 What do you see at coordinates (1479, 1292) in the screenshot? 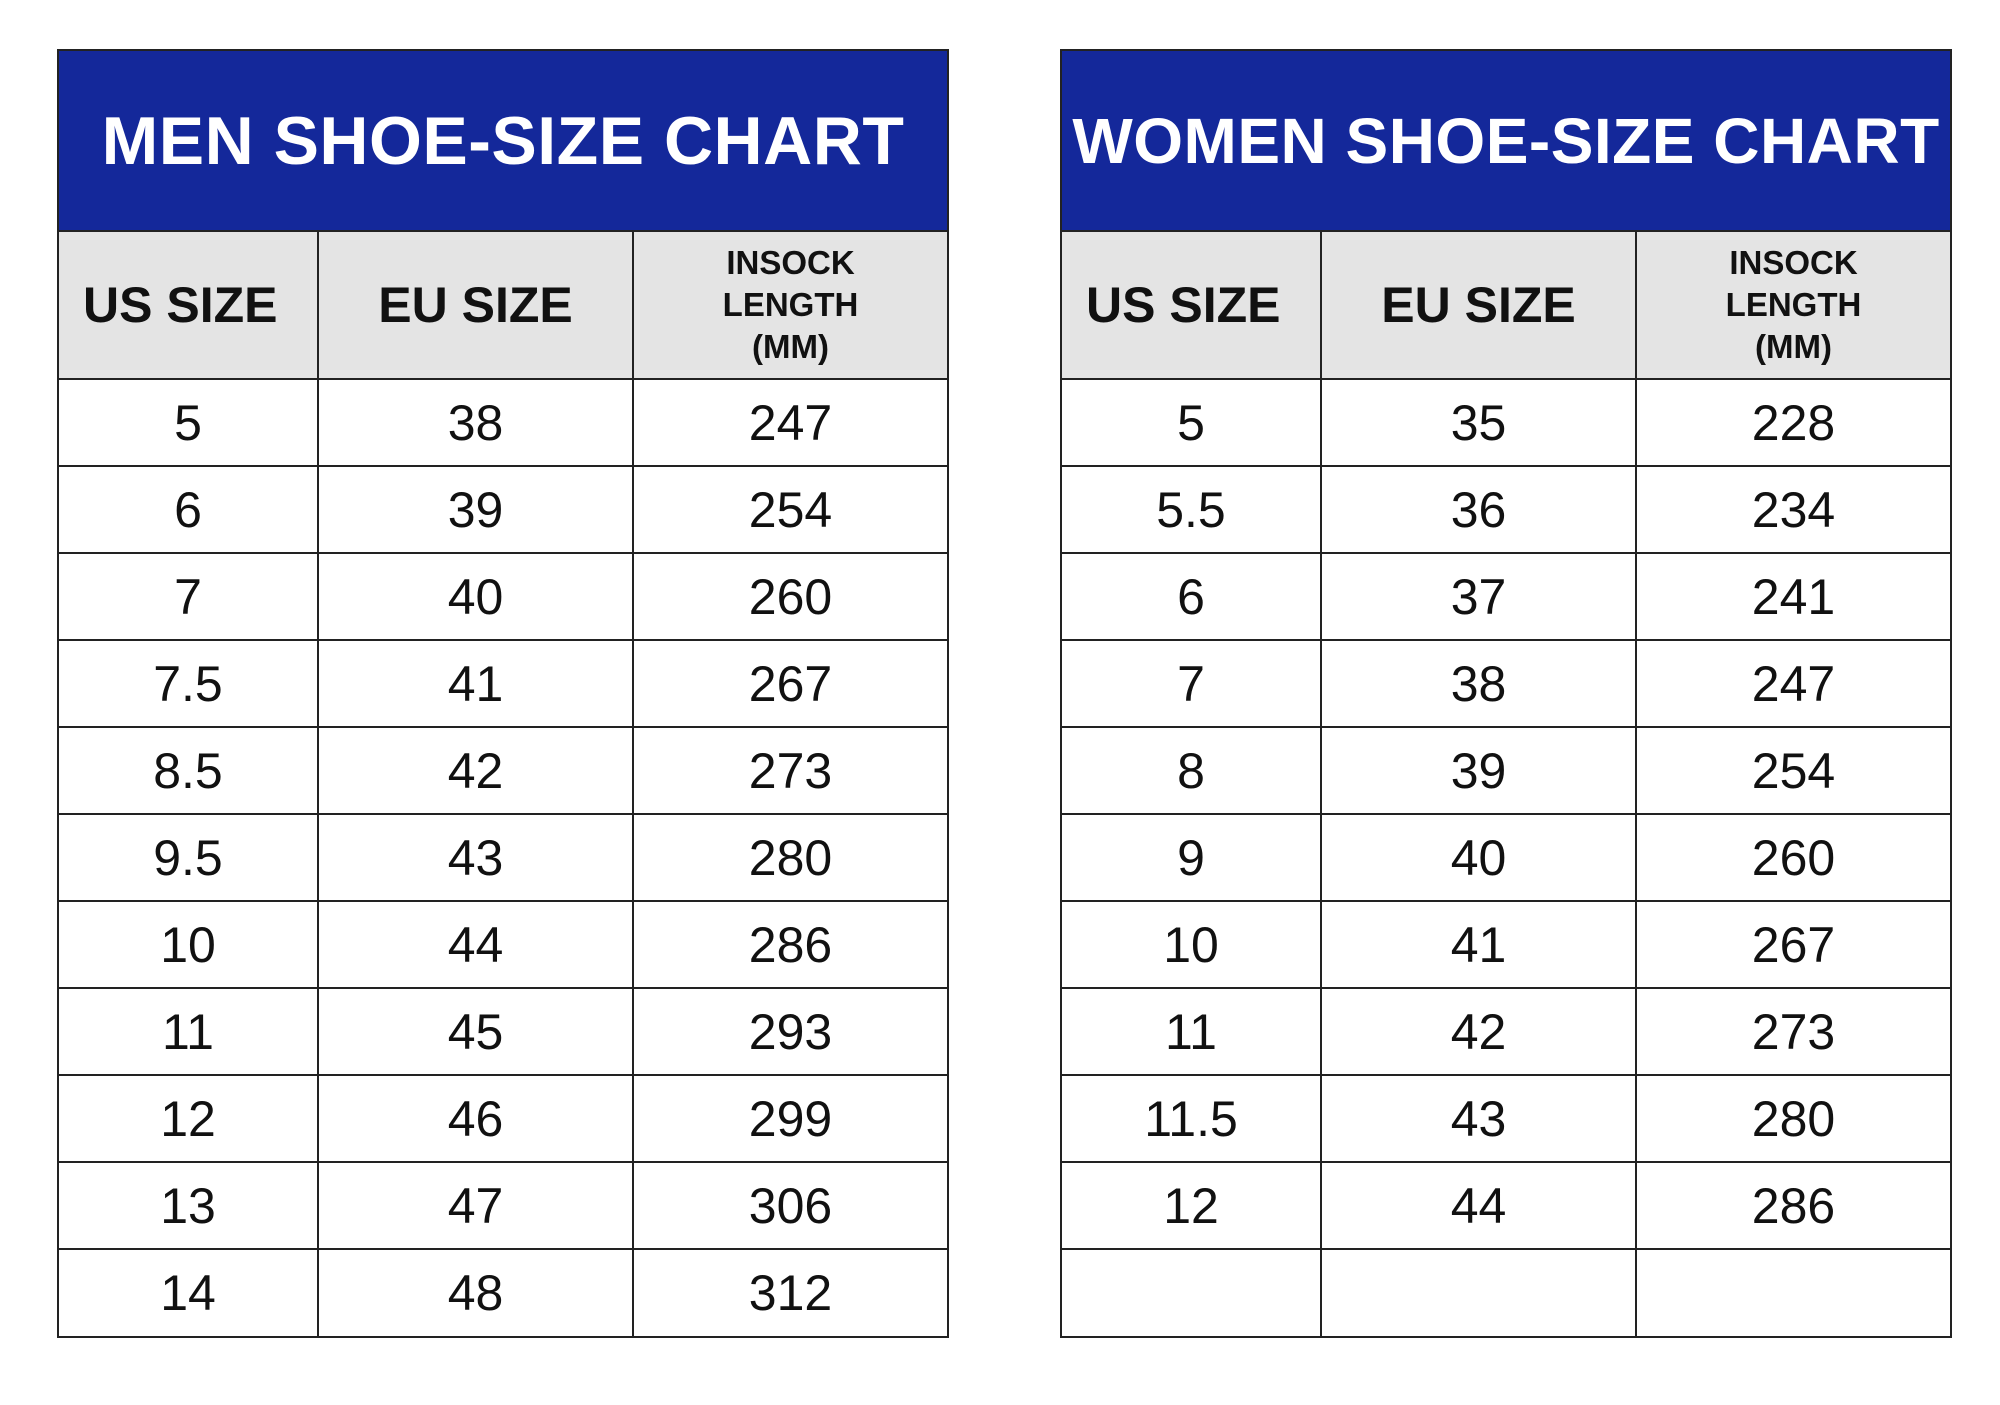
I see `women-eu-size-cell` at bounding box center [1479, 1292].